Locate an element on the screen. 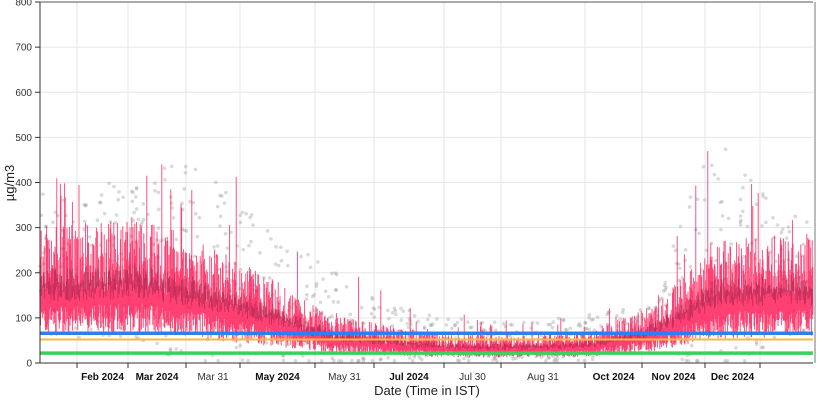 The width and height of the screenshot is (822, 400). y-tick-label: 600 is located at coordinates (23, 93).